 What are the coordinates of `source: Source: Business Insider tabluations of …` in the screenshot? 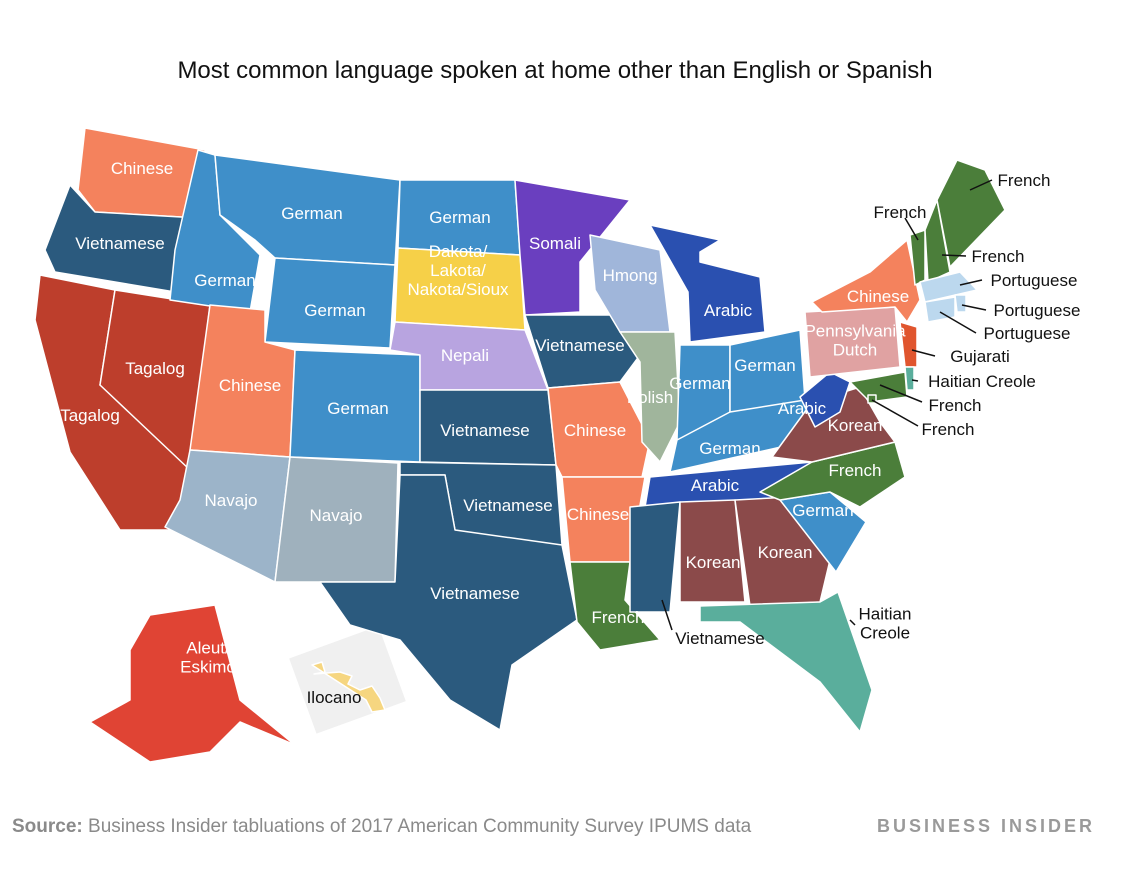 It's located at (382, 826).